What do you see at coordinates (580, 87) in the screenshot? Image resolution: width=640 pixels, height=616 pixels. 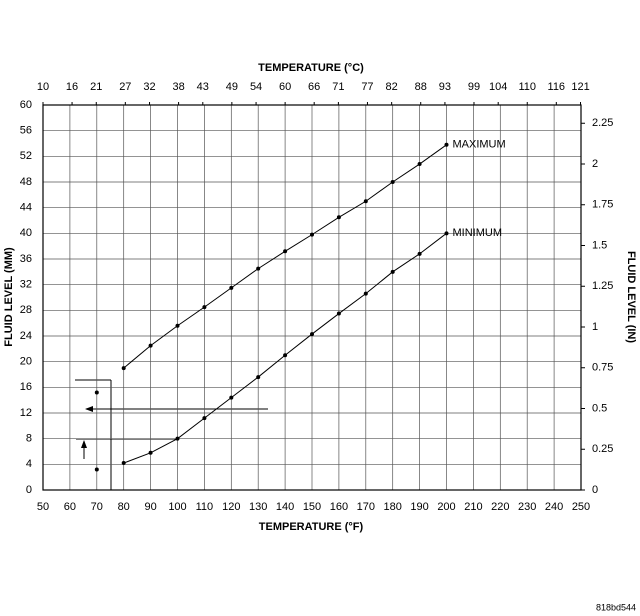 I see `top-tick-label: 121` at bounding box center [580, 87].